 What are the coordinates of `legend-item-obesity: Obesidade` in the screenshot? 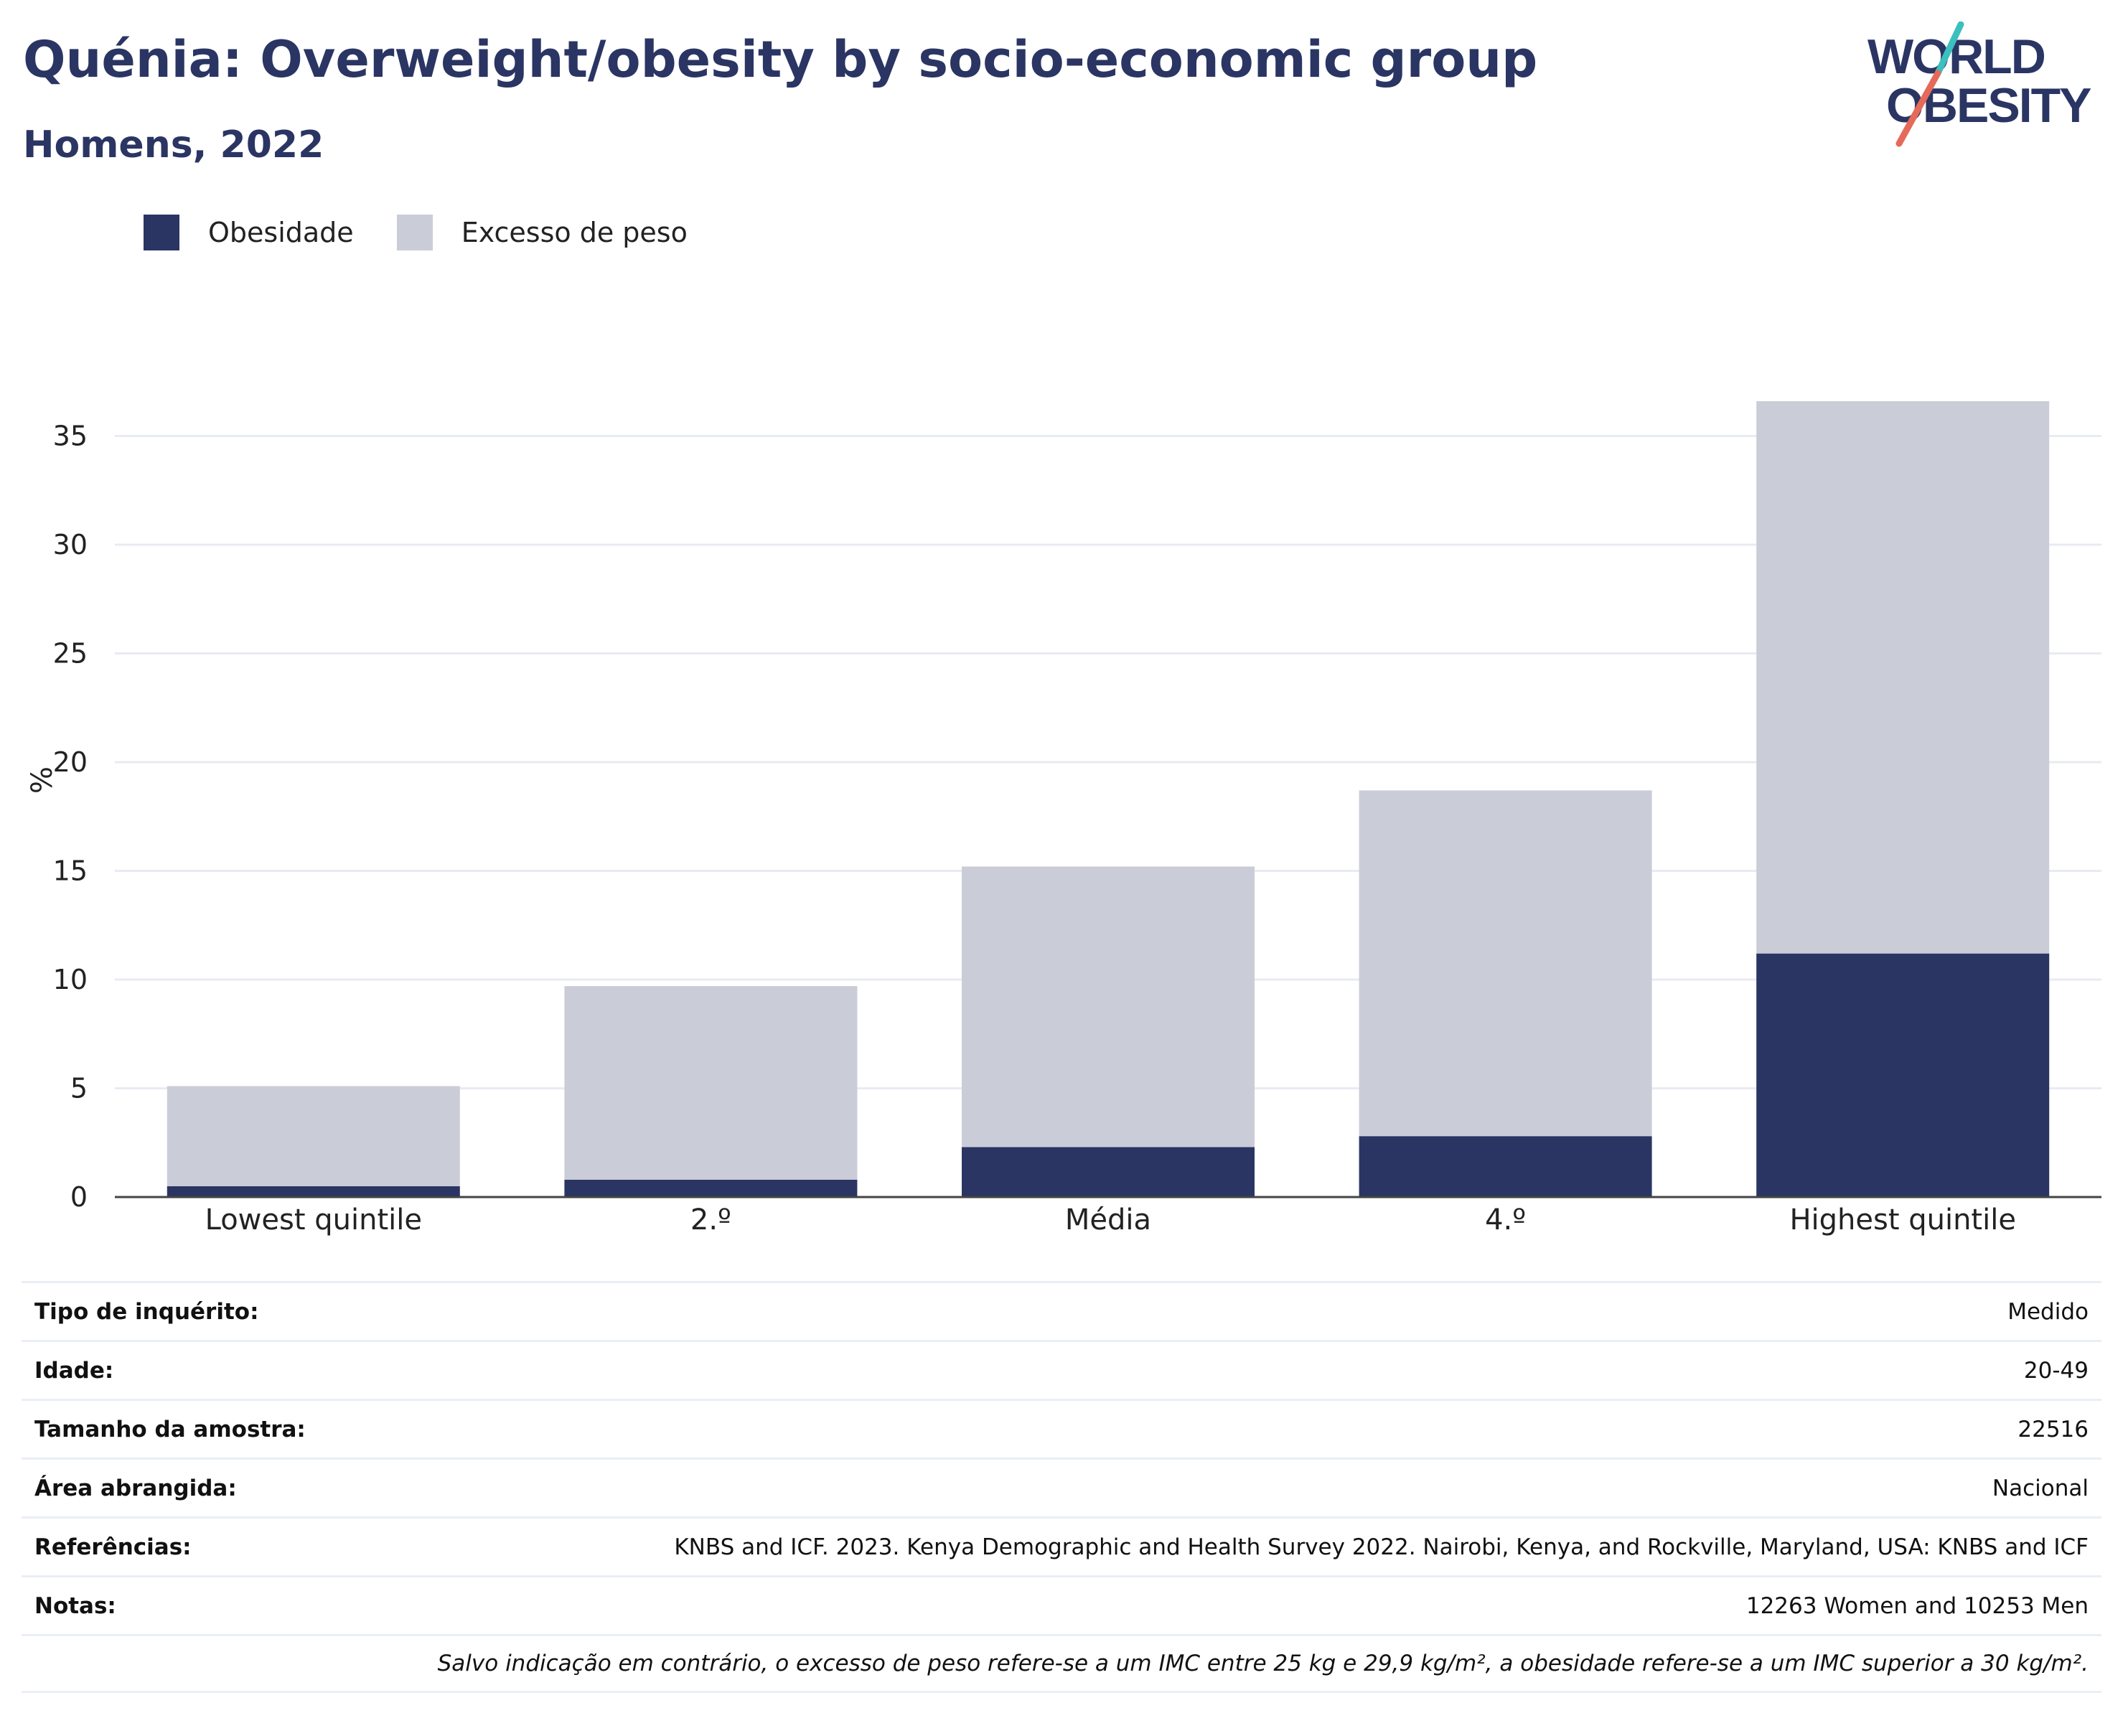 It's located at (249, 232).